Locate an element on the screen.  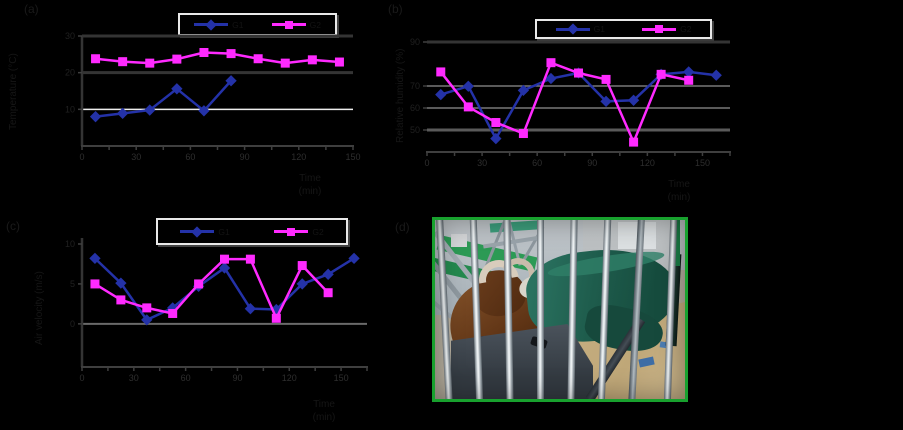
panel-c-chart: 0 30 60 90 120 150 10 5 0 is located at coordinates (216, 310).